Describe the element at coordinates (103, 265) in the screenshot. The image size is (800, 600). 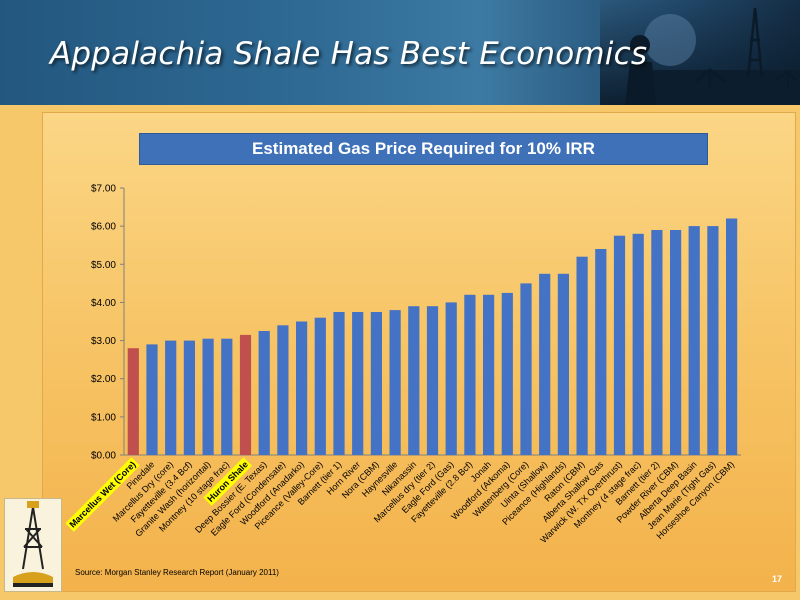
I see `y-tick-label: $5.00` at that location.